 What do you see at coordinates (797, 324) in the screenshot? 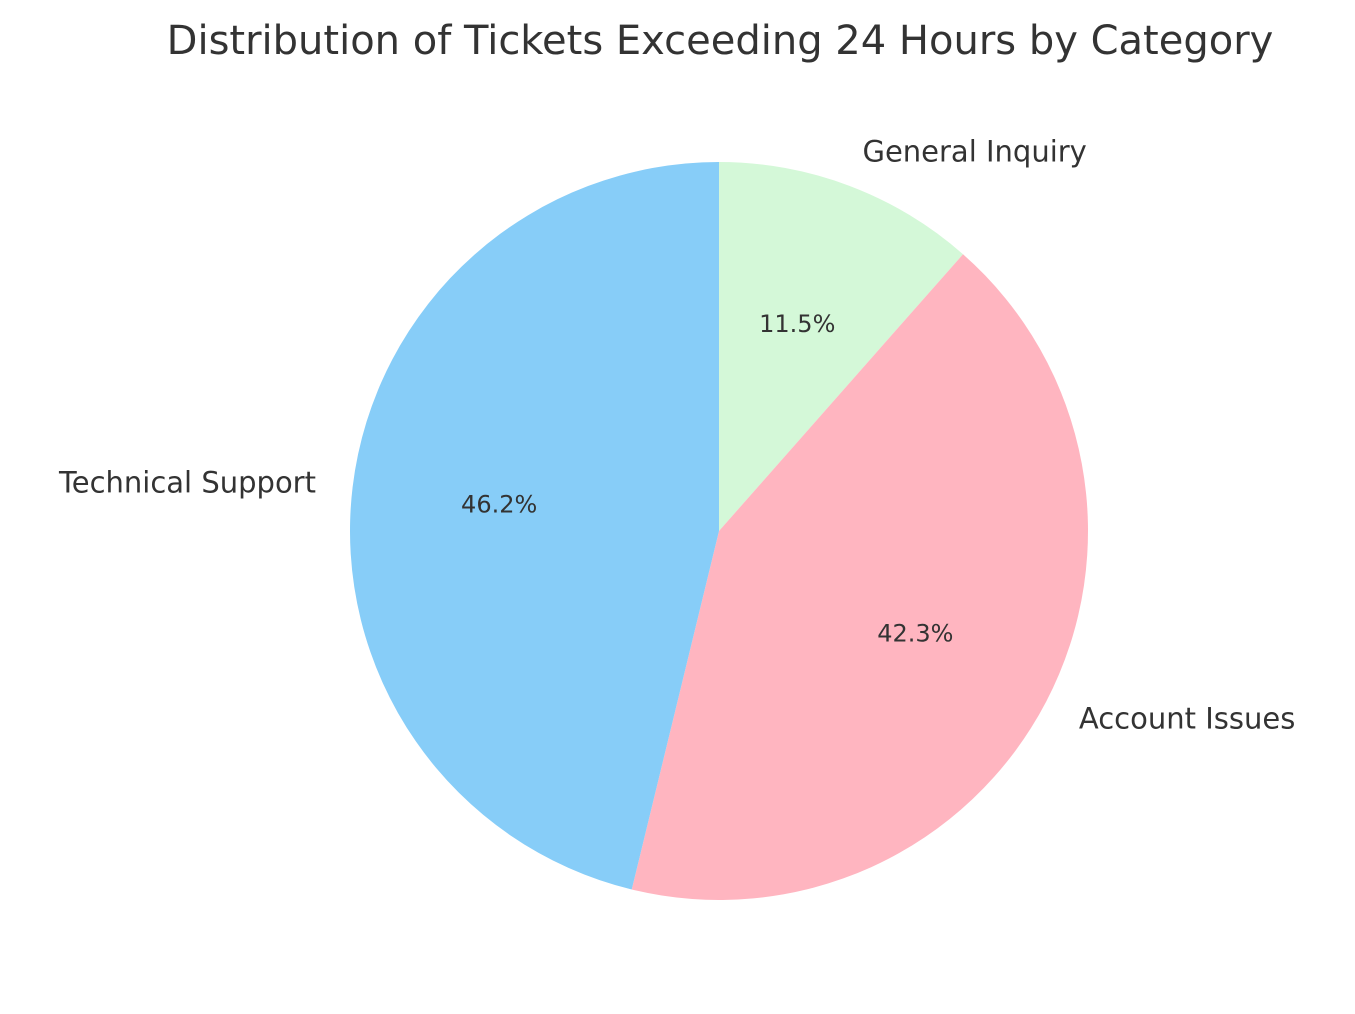
I see `slice-percent-general-inquiry: 11.5%` at bounding box center [797, 324].